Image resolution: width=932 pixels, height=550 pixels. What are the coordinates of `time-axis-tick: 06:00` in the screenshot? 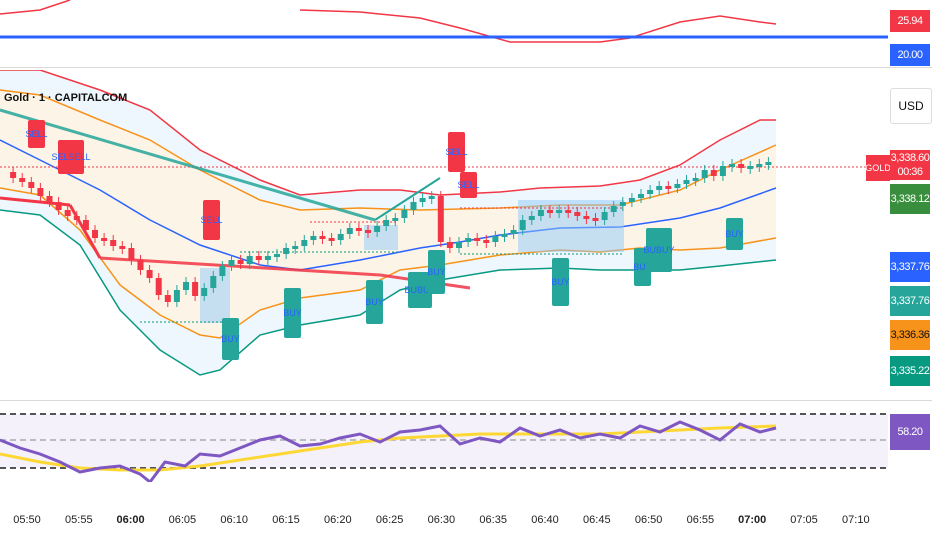 It's located at (130, 520).